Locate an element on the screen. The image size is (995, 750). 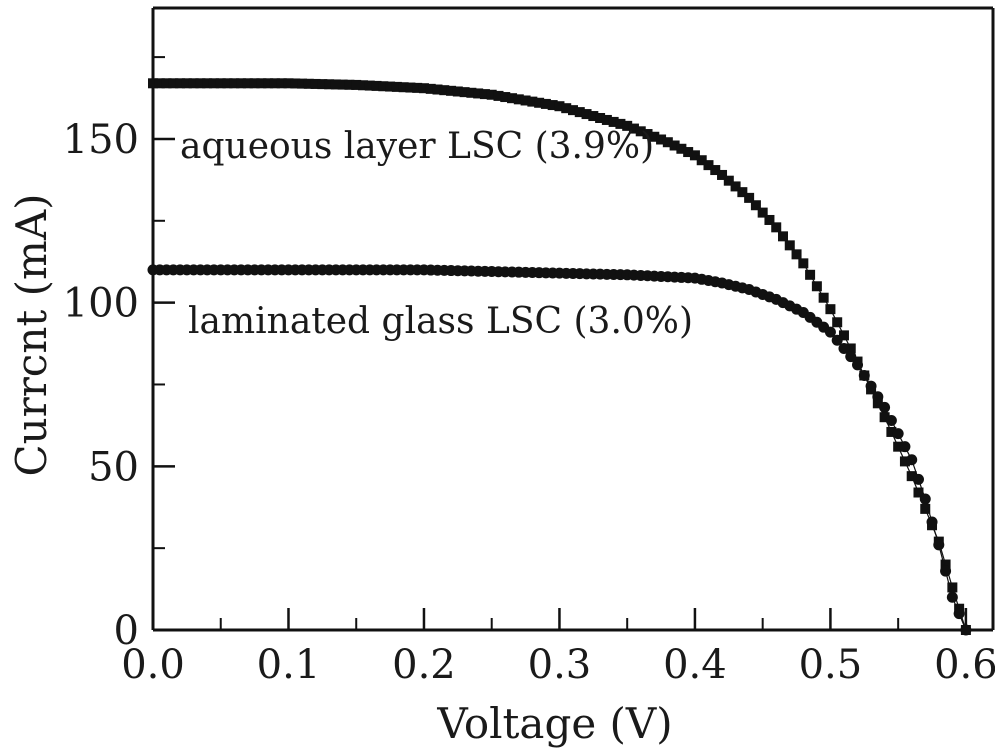
x-tick-label: 0.5 is located at coordinates (831, 665).